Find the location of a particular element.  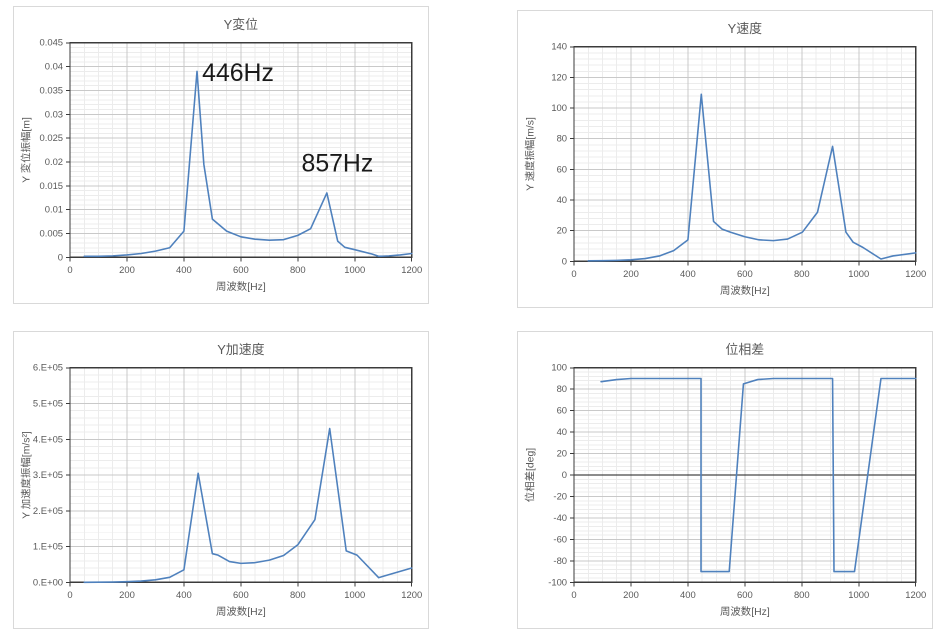

y-tick-label: 0.01 is located at coordinates (54, 209).